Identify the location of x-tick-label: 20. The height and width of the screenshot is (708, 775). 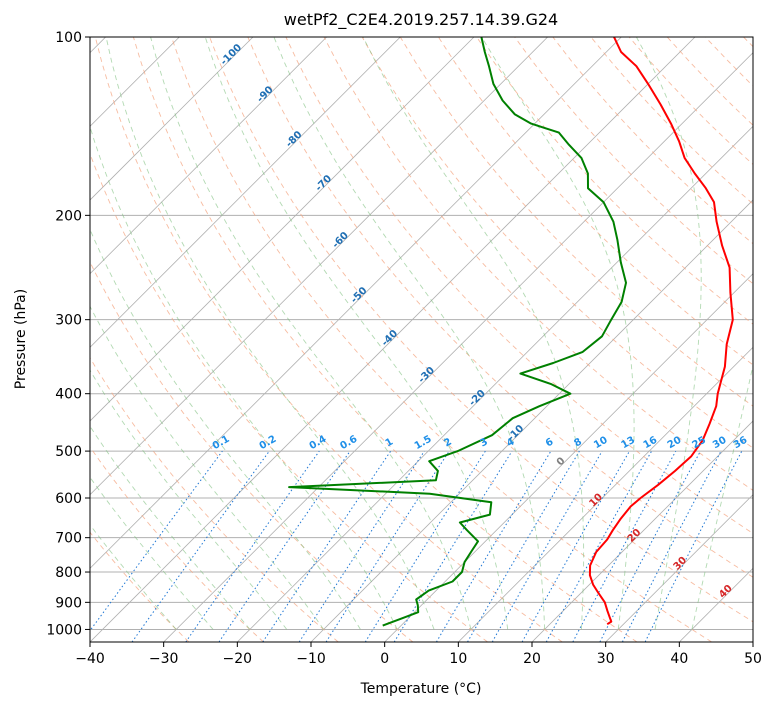
(532, 659).